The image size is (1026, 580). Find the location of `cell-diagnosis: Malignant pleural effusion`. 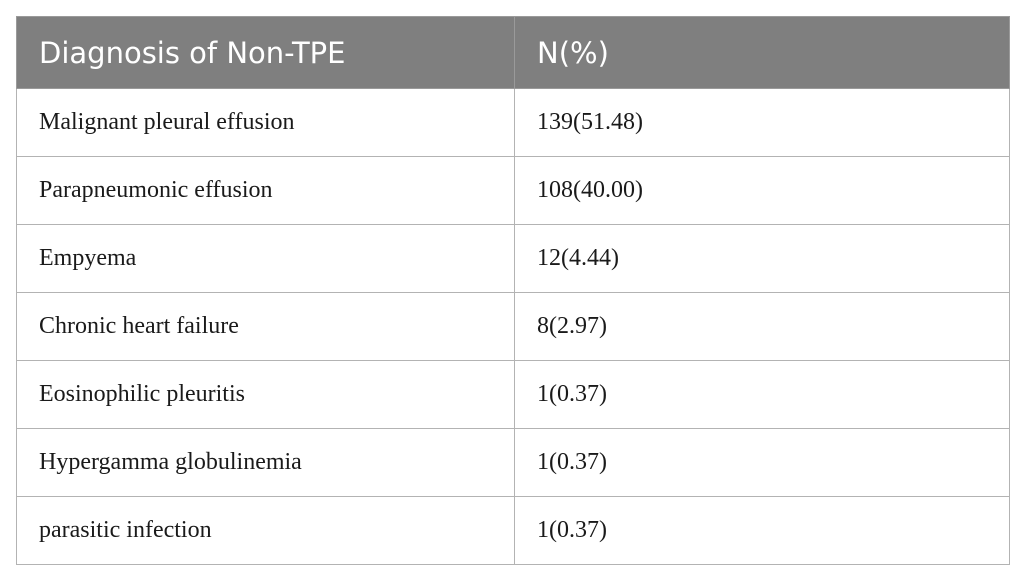

cell-diagnosis: Malignant pleural effusion is located at coordinates (265, 122).